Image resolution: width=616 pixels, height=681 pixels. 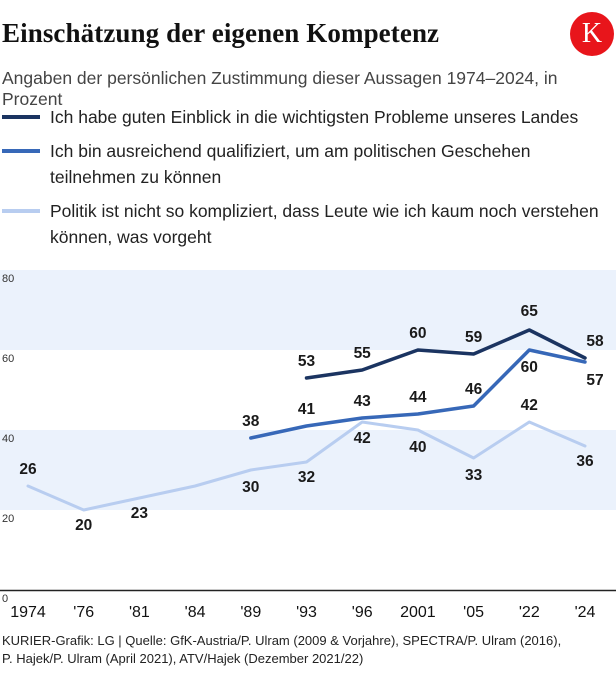 What do you see at coordinates (250, 487) in the screenshot?
I see `data-label: 30` at bounding box center [250, 487].